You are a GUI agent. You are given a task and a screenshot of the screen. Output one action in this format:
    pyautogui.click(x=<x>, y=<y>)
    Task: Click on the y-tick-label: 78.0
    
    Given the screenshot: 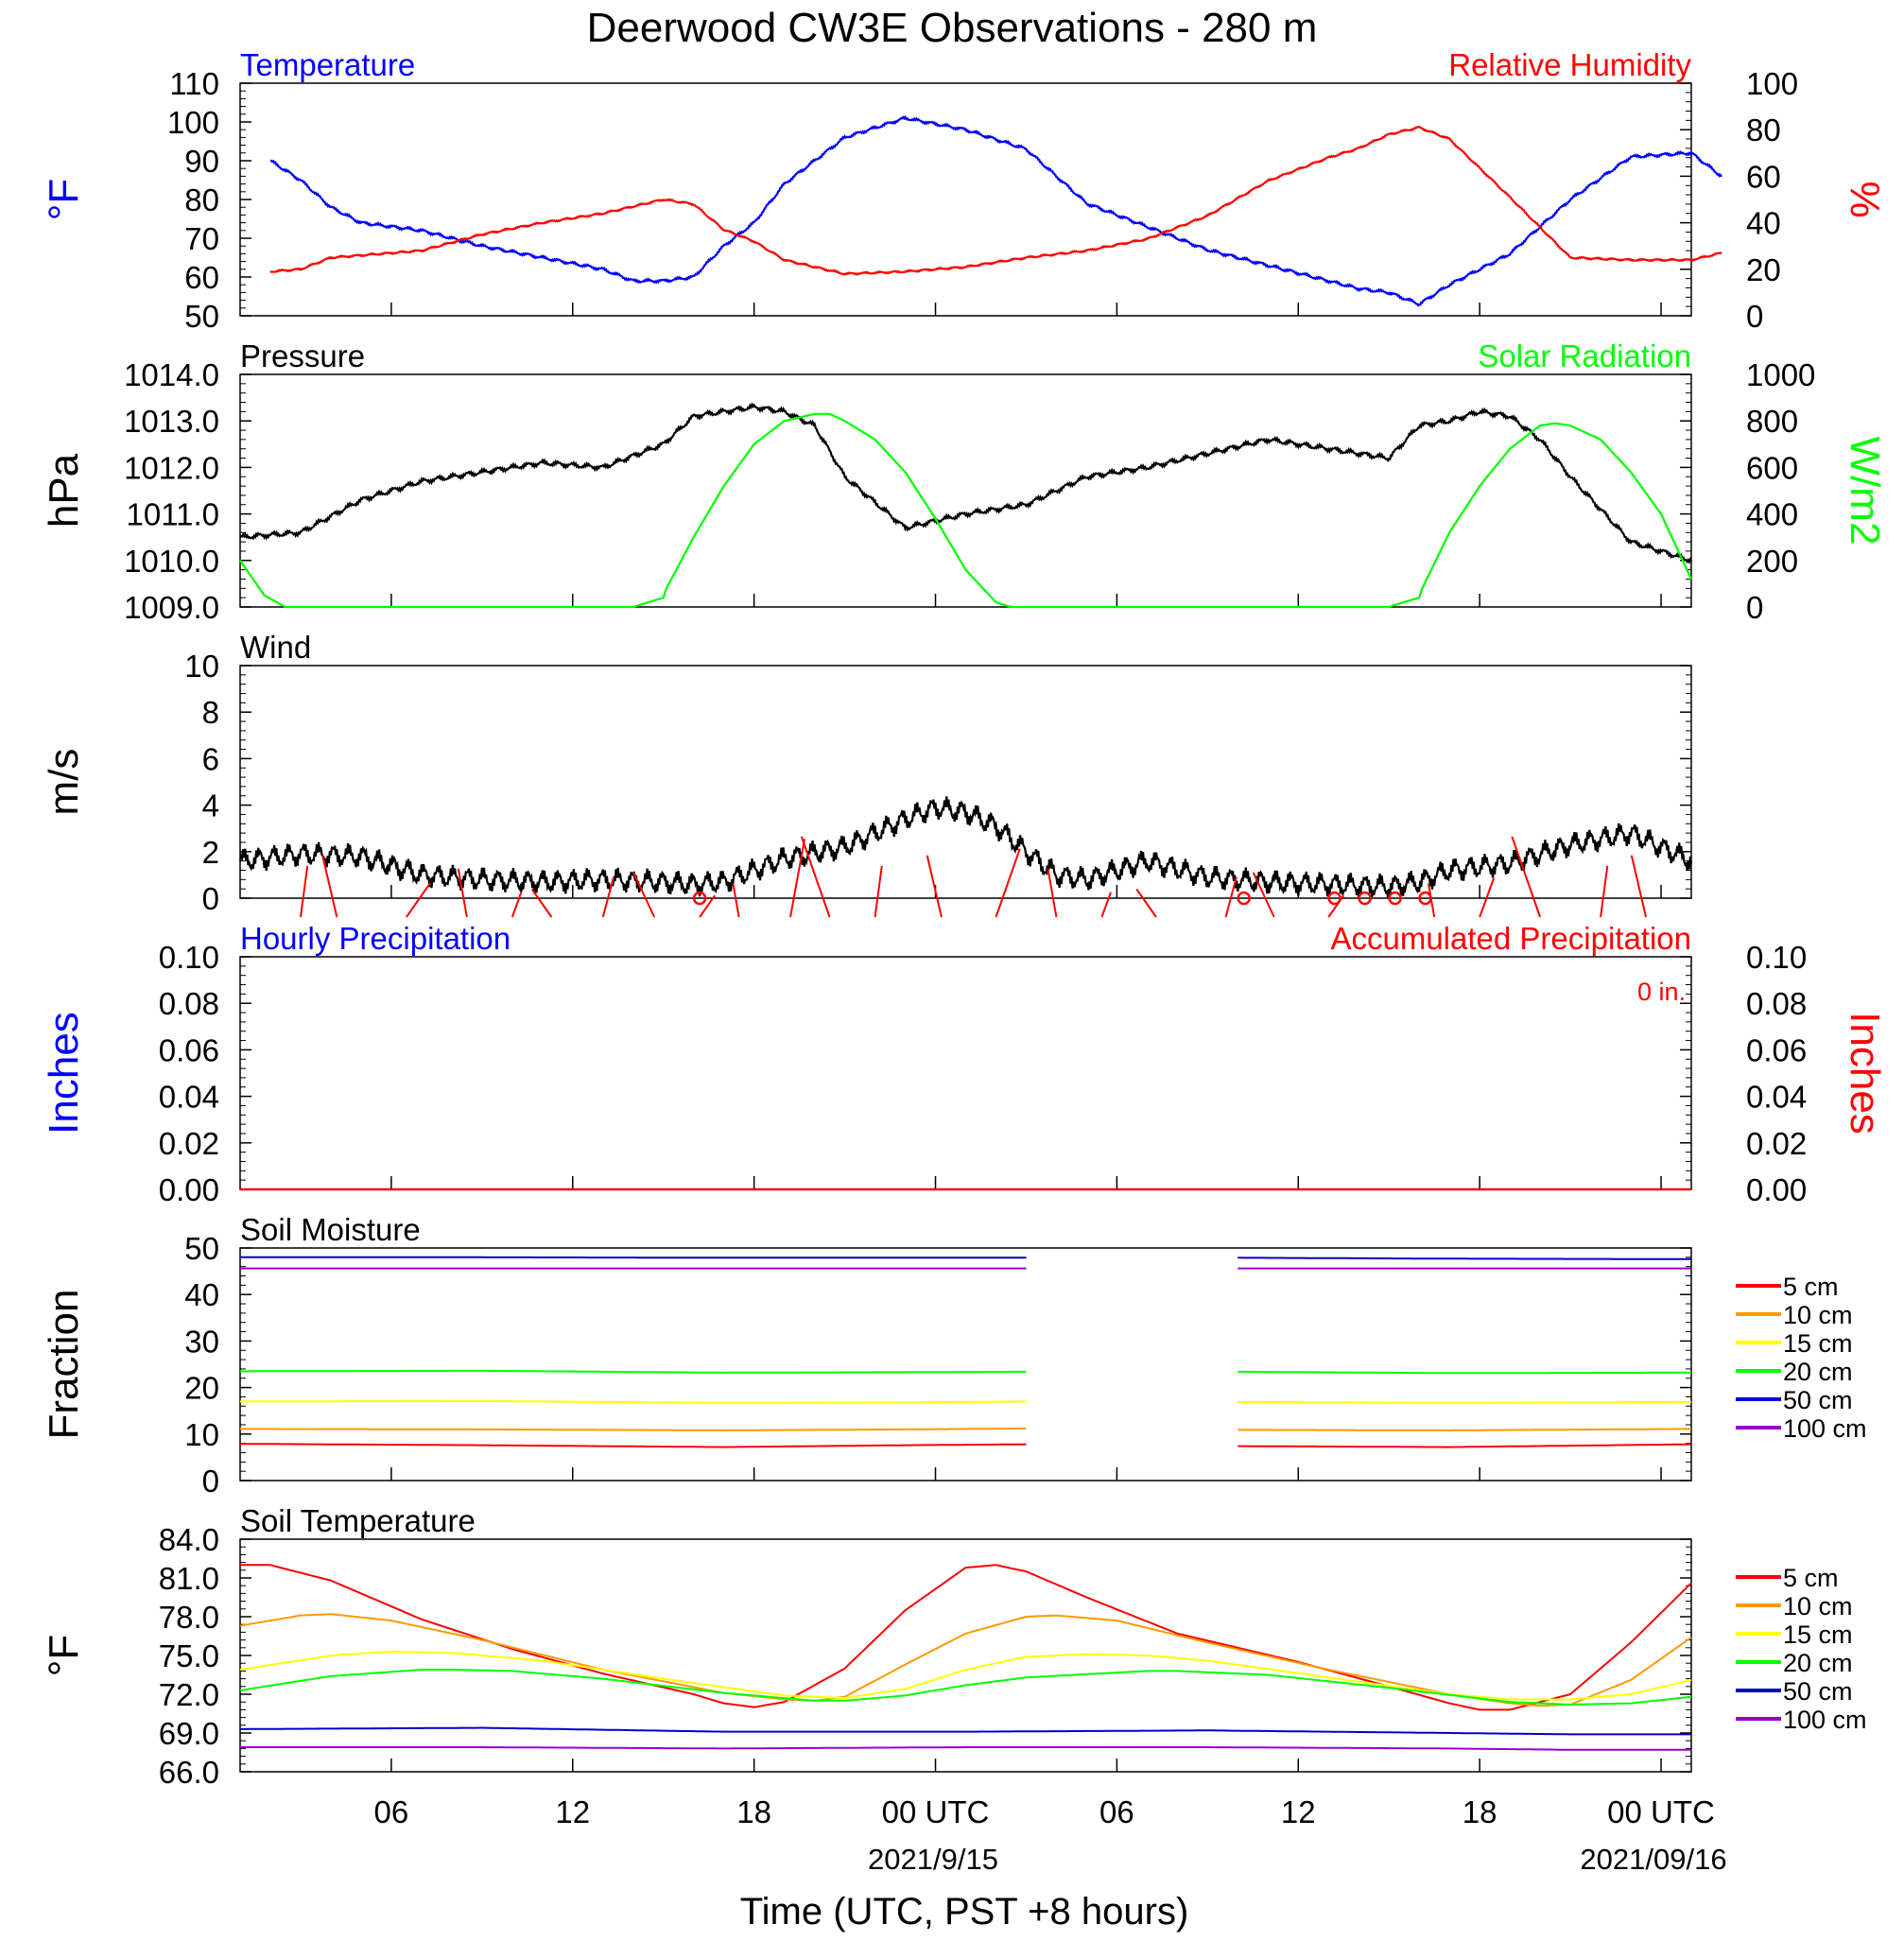 What is the action you would take?
    pyautogui.click(x=189, y=1618)
    